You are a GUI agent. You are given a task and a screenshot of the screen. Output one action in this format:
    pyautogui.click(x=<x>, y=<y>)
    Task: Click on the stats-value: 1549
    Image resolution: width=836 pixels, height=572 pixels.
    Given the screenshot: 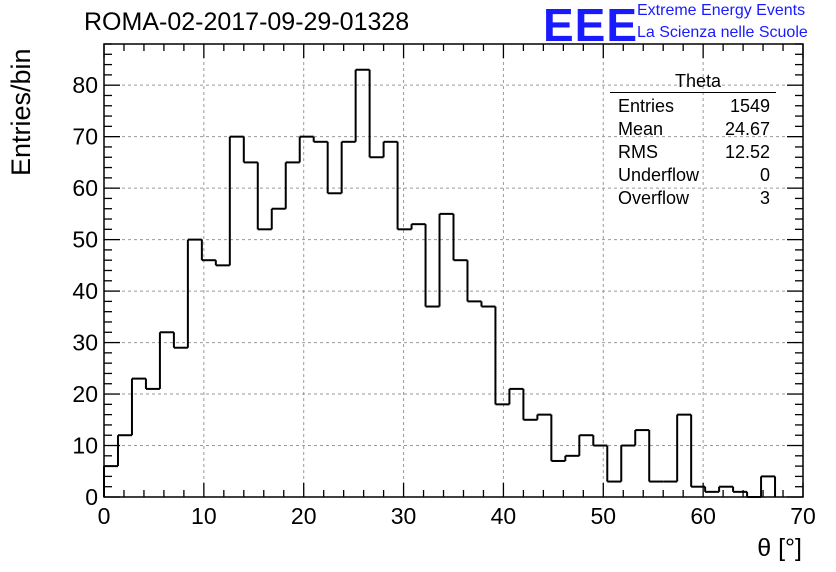 What is the action you would take?
    pyautogui.click(x=749, y=106)
    